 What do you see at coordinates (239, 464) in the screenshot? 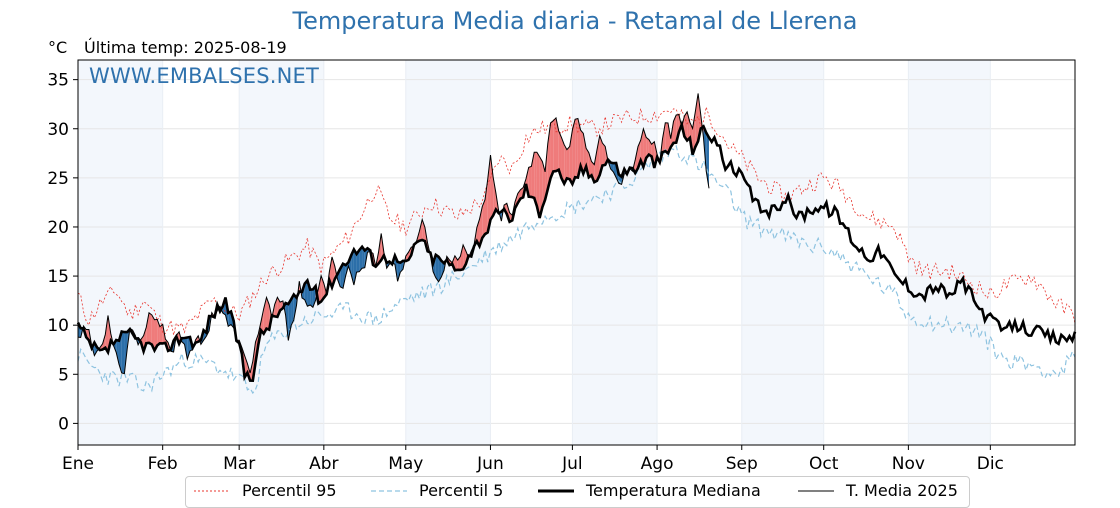
I see `x-tick-label-mar: Mar` at bounding box center [239, 464].